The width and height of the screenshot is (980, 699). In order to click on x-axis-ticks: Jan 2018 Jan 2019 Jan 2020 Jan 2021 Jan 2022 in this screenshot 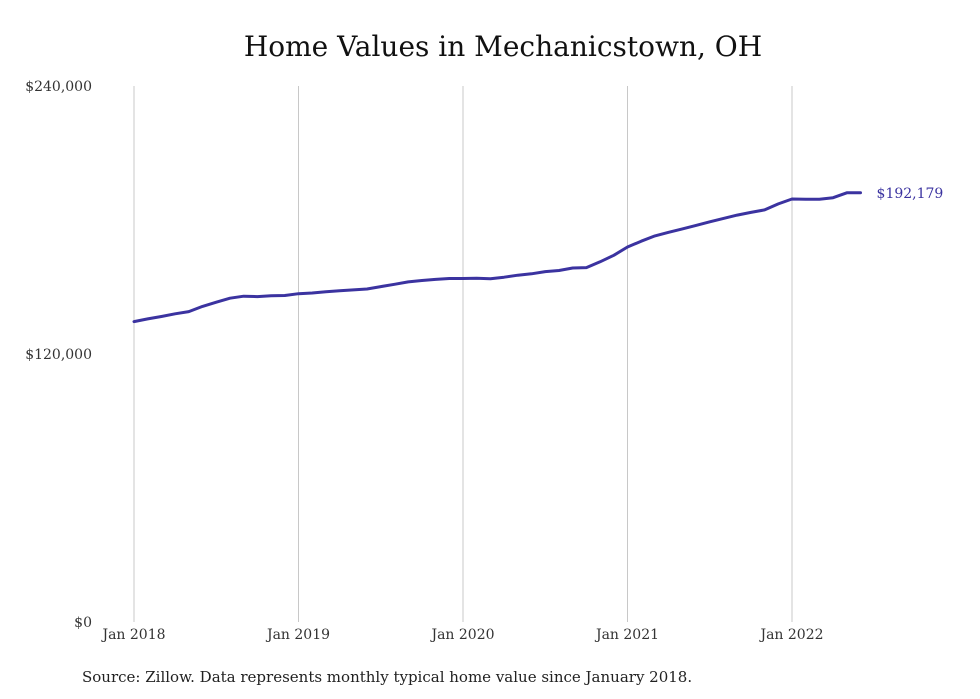, I will do `click(461, 635)`.